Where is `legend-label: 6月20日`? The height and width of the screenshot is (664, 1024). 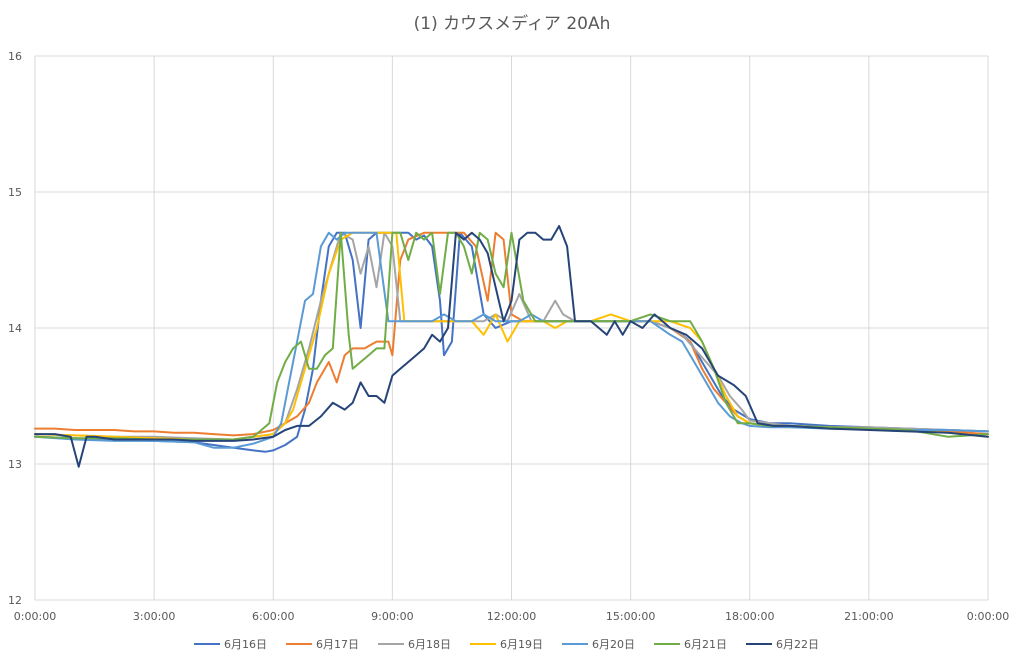
legend-label: 6月20日 is located at coordinates (613, 644).